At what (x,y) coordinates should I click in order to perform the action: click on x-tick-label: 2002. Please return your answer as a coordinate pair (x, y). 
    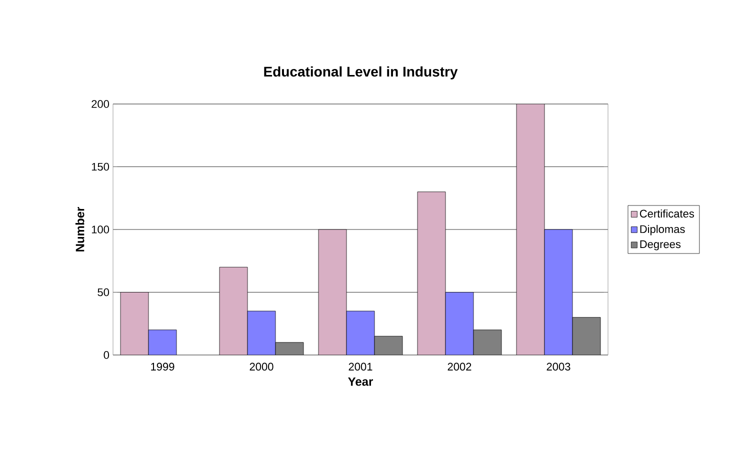
    Looking at the image, I should click on (460, 366).